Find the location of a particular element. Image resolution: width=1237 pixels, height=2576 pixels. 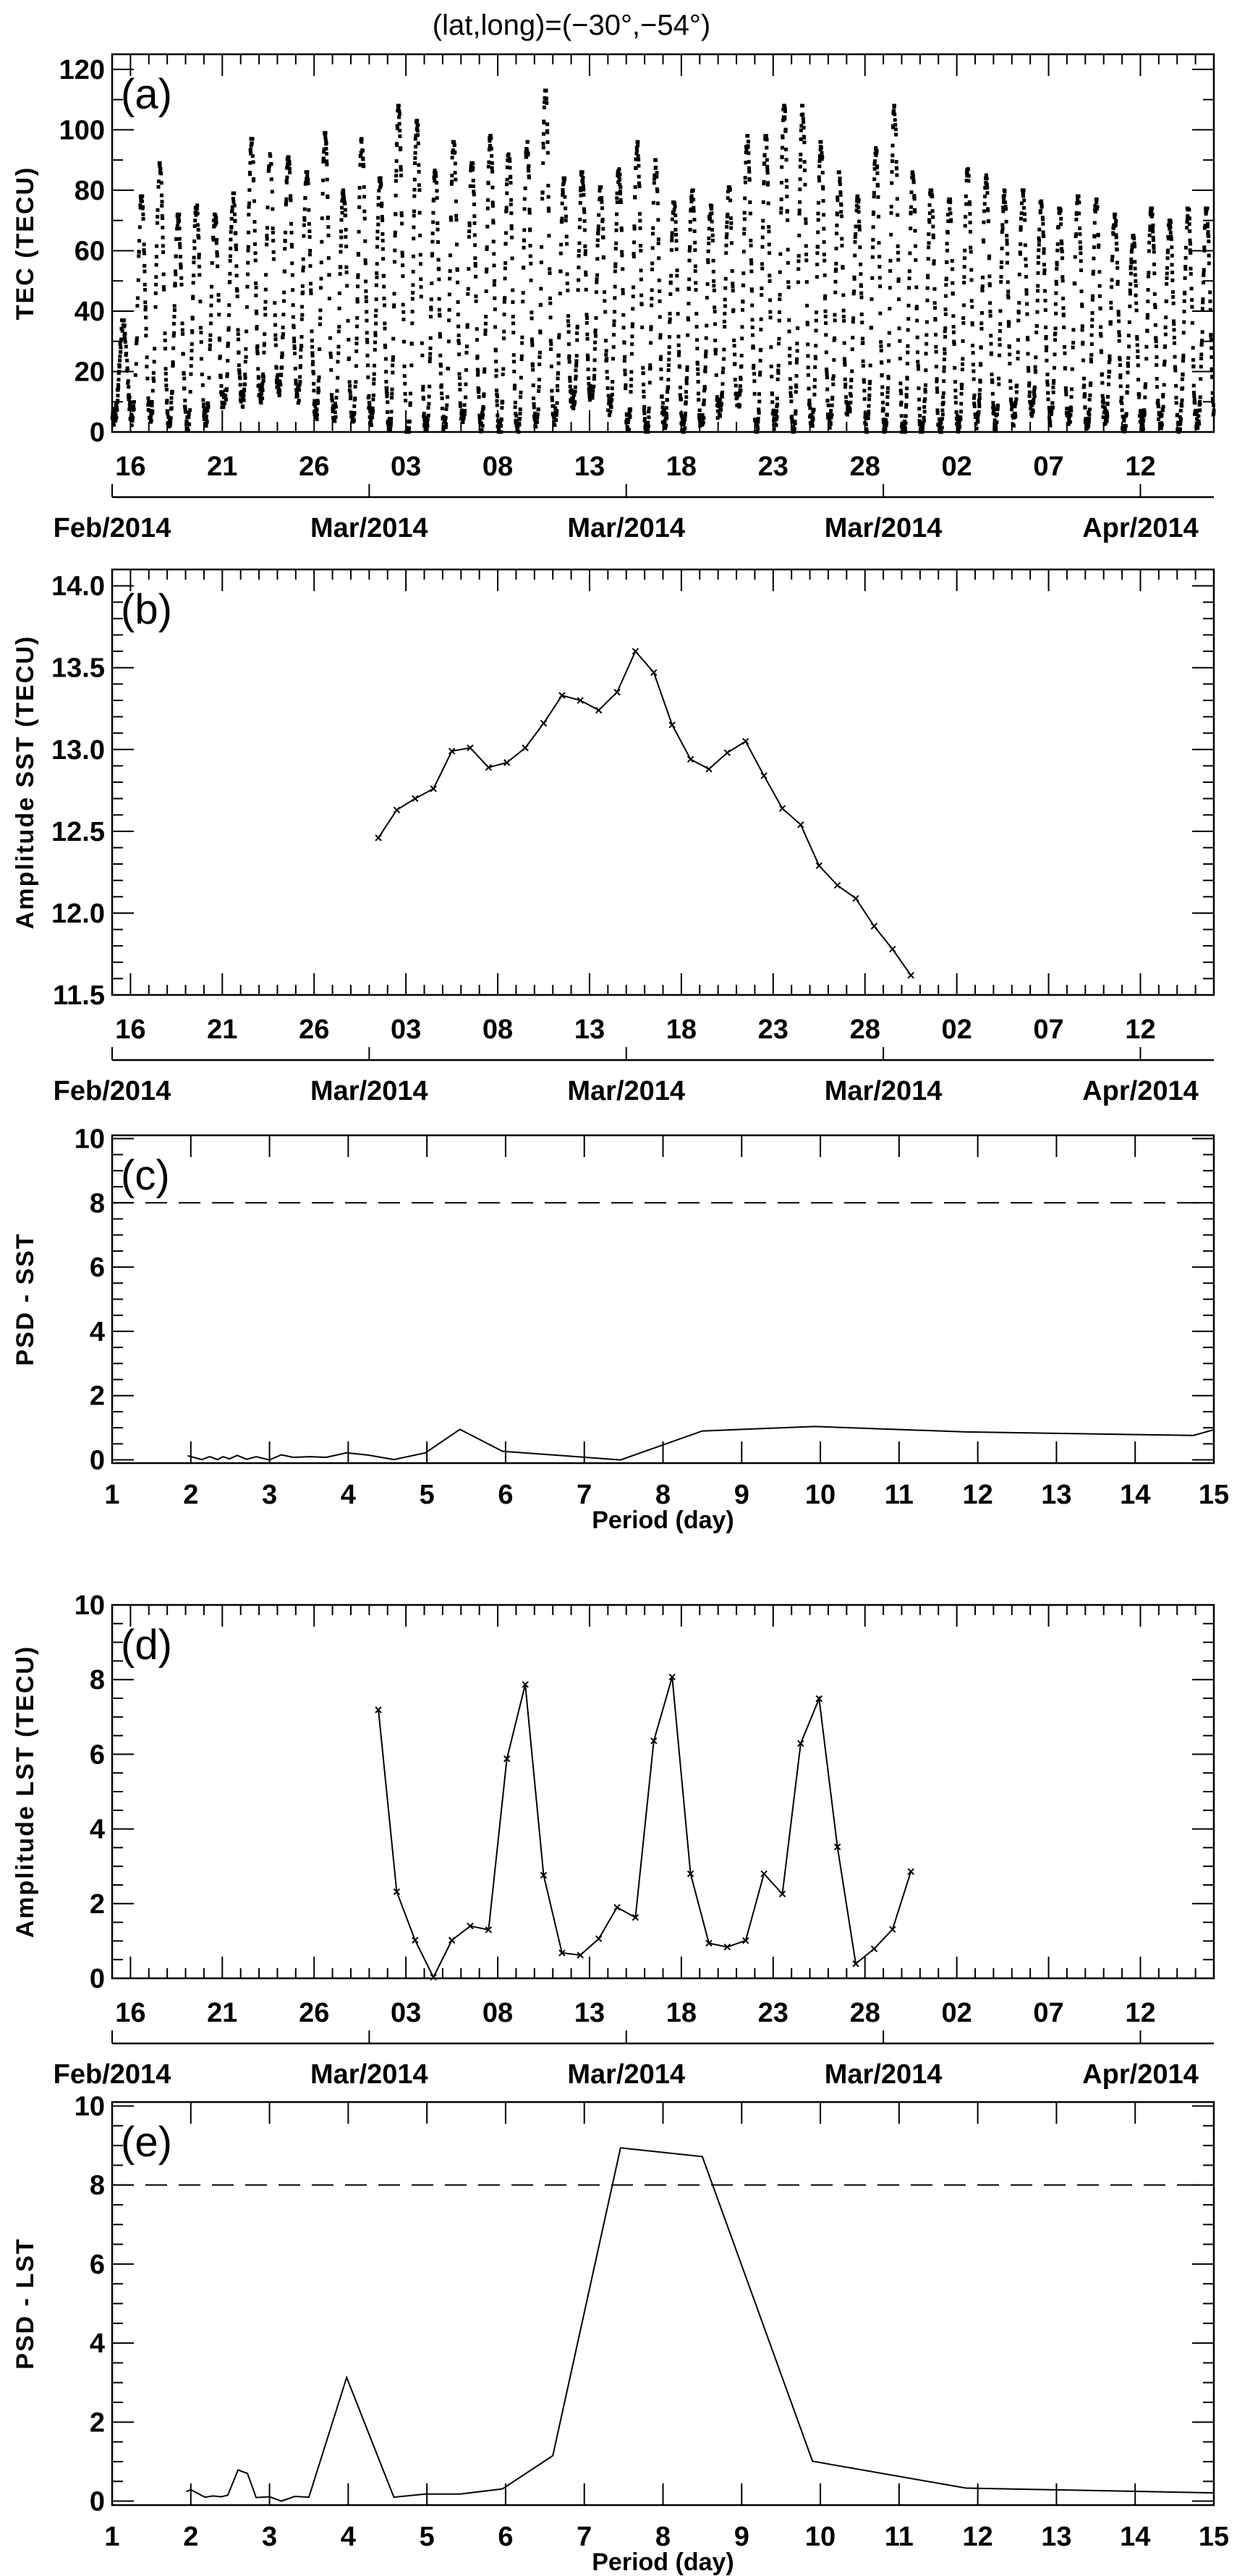

x-tick-label: 13 is located at coordinates (1056, 1495).